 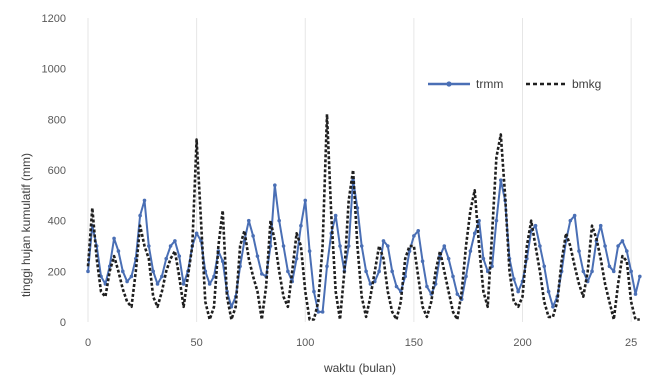 What do you see at coordinates (197, 343) in the screenshot?
I see `x-tick-label: 50` at bounding box center [197, 343].